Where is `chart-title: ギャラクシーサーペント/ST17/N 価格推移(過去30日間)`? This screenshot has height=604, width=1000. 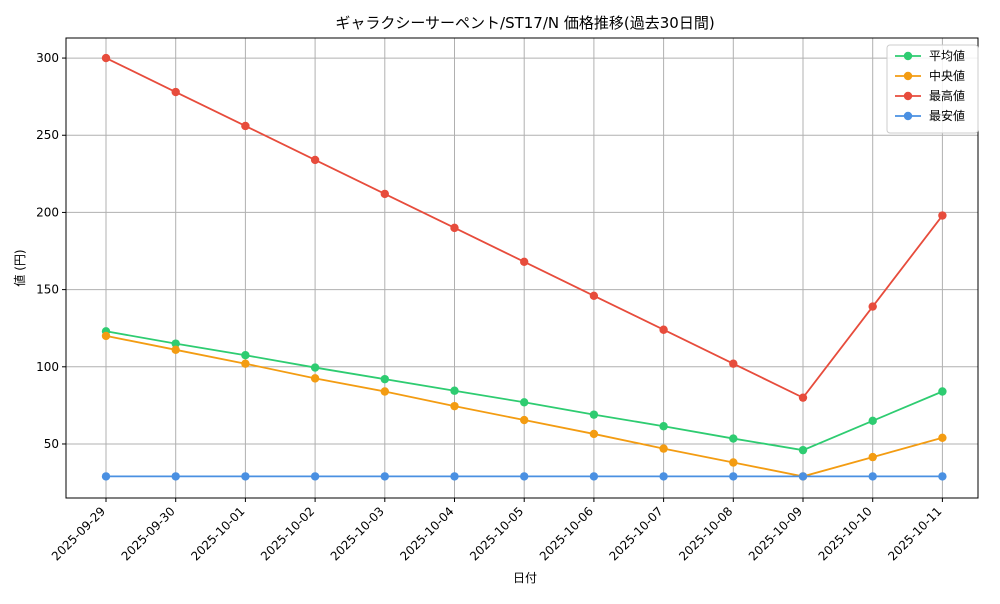
chart-title: ギャラクシーサーペント/ST17/N 価格推移(過去30日間) is located at coordinates (524, 23).